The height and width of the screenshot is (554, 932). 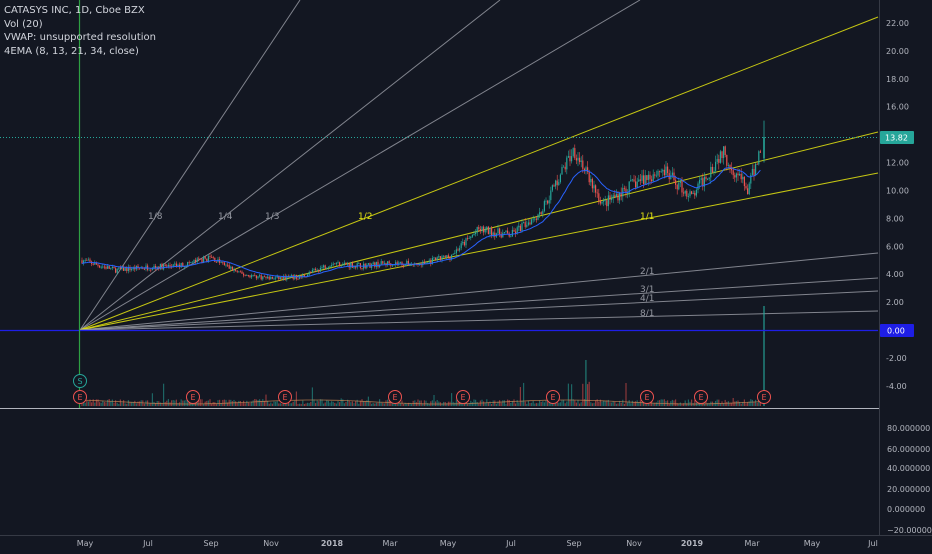 I want to click on time-axis-label: Jul, so click(x=510, y=543).